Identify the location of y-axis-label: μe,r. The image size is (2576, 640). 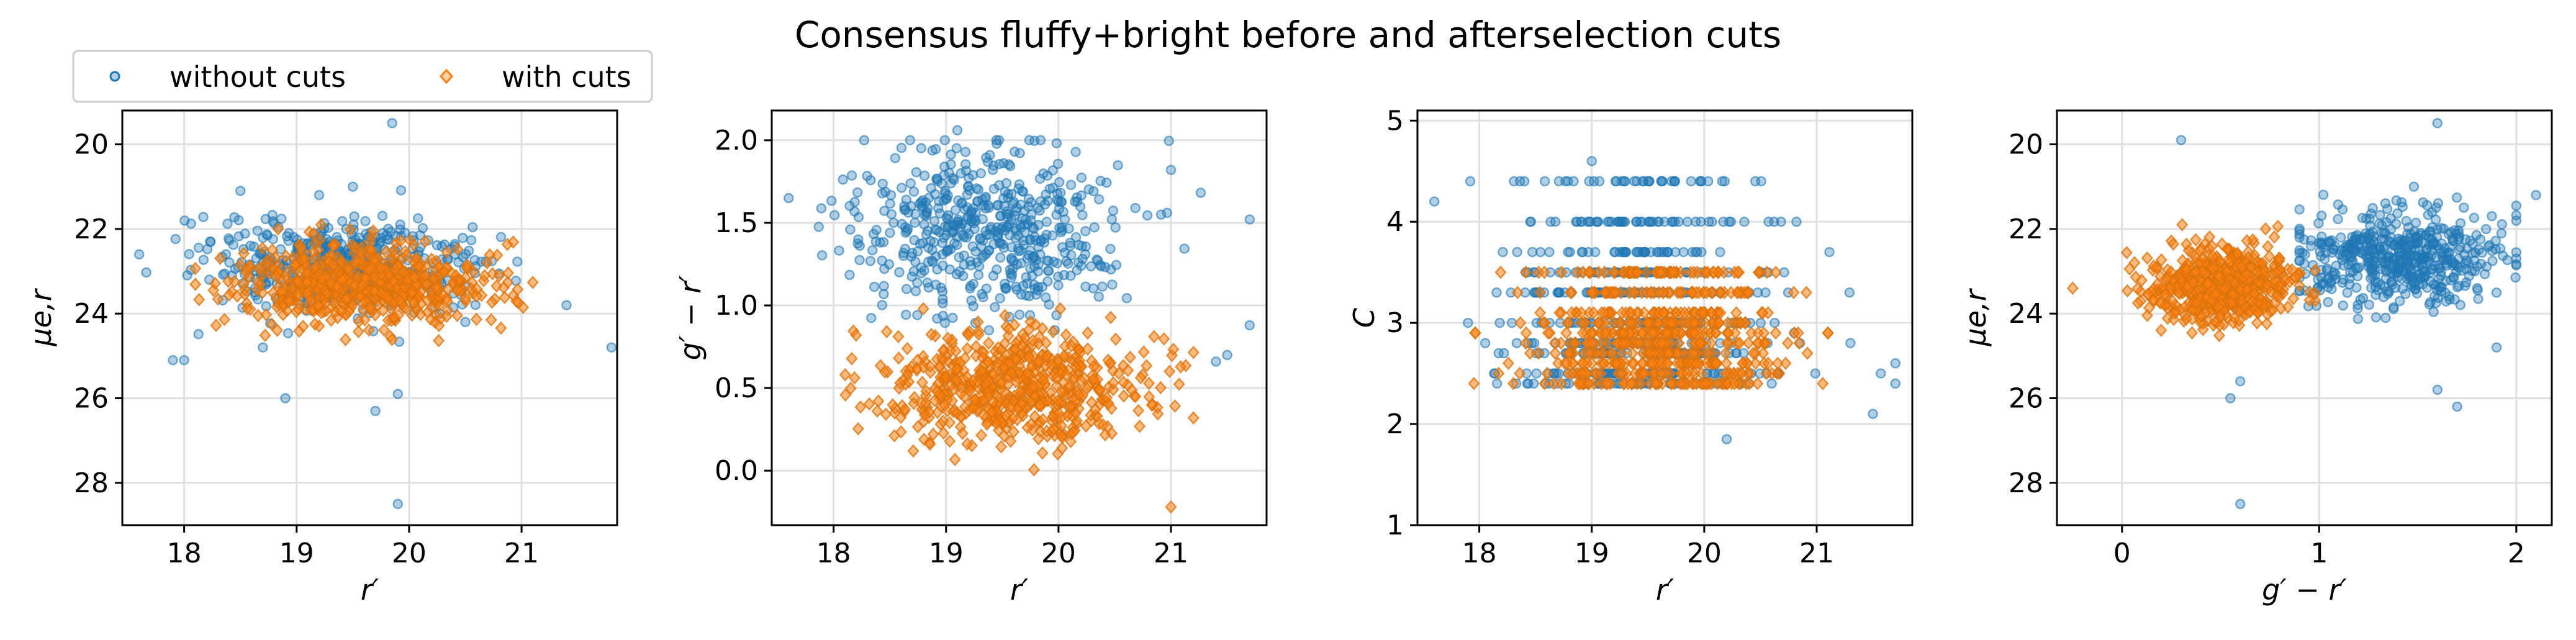
(1975, 316).